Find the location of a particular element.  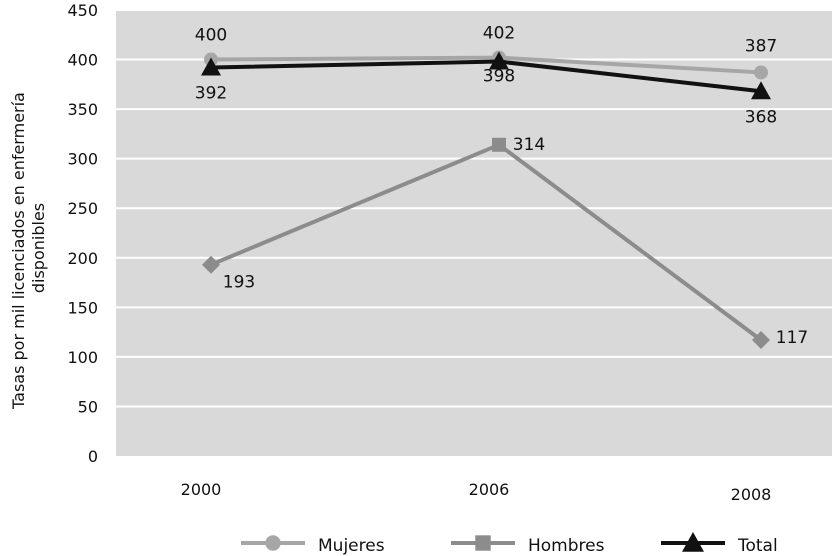

legend-item-mujeres: Mujeres is located at coordinates (313, 545).